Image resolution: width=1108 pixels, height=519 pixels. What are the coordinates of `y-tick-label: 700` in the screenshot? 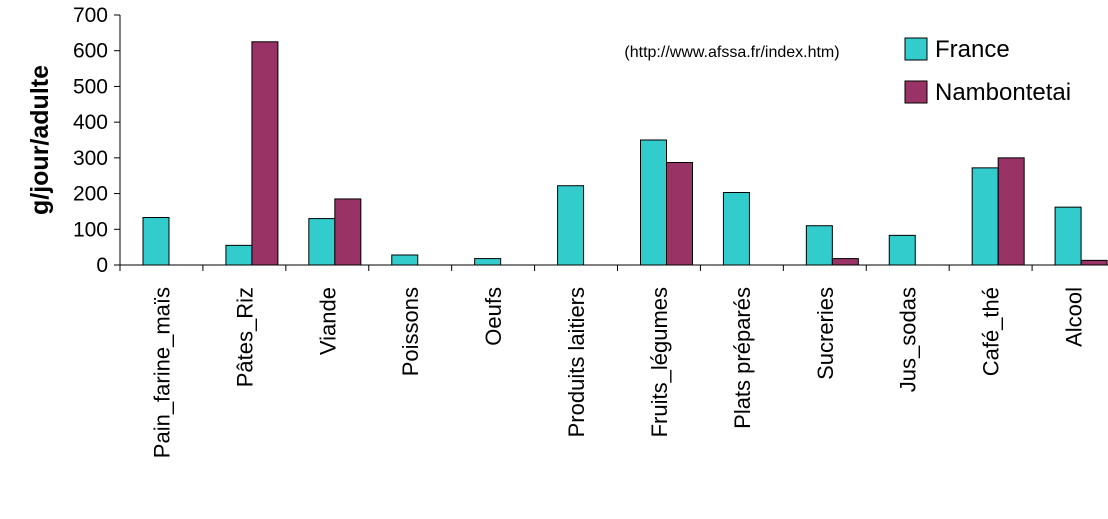 It's located at (90, 15).